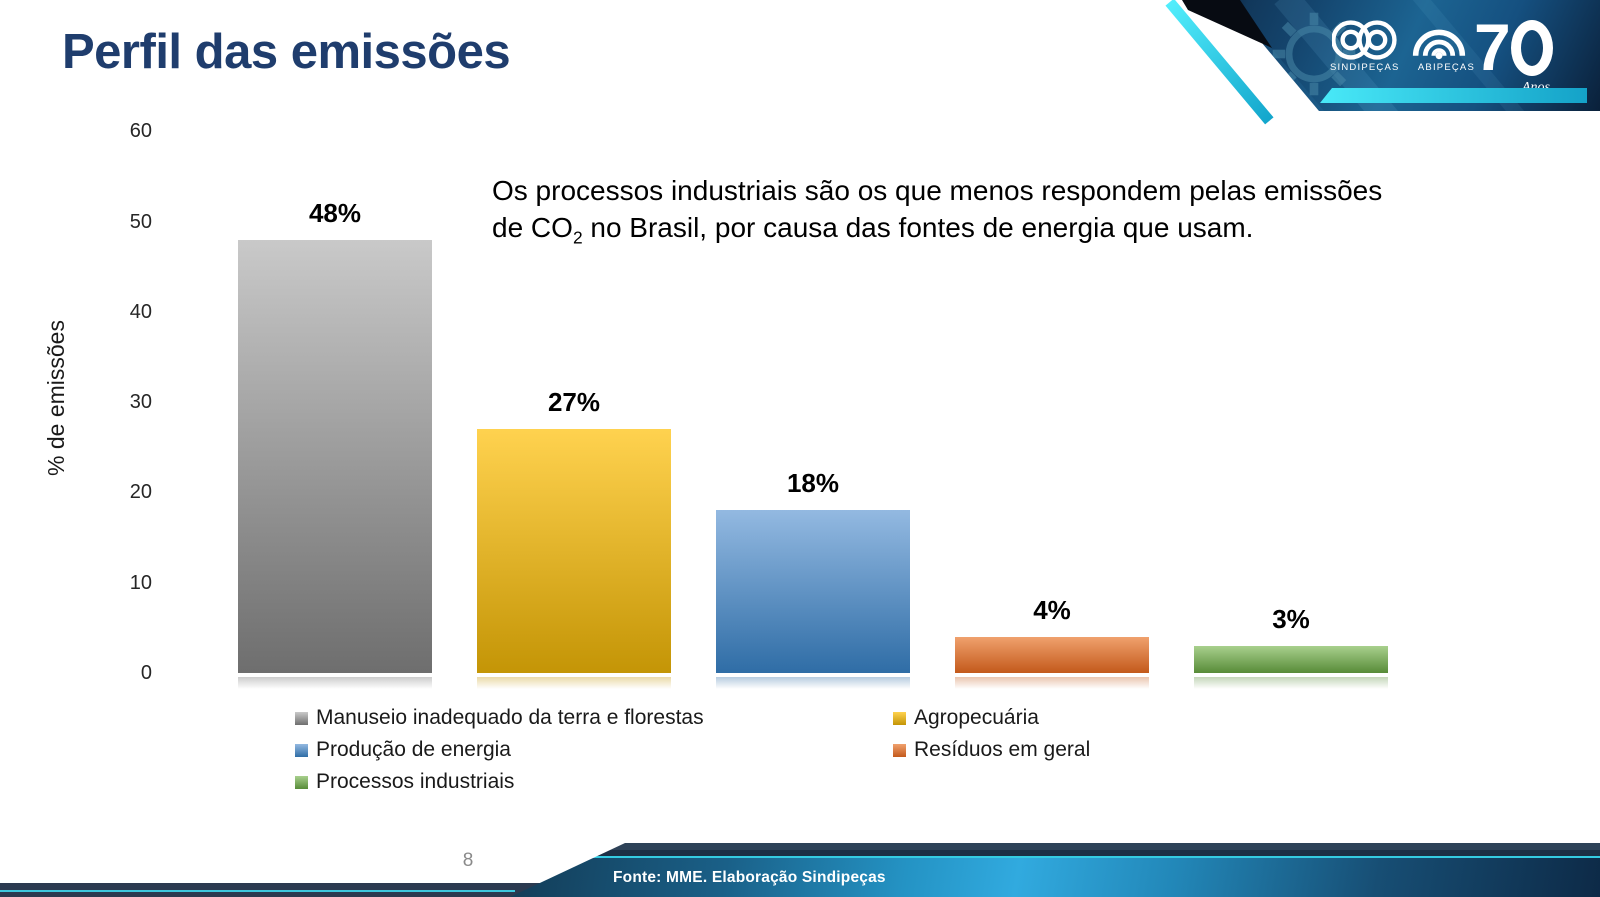  Describe the element at coordinates (976, 717) in the screenshot. I see `legend-label: Agropecuária` at that location.